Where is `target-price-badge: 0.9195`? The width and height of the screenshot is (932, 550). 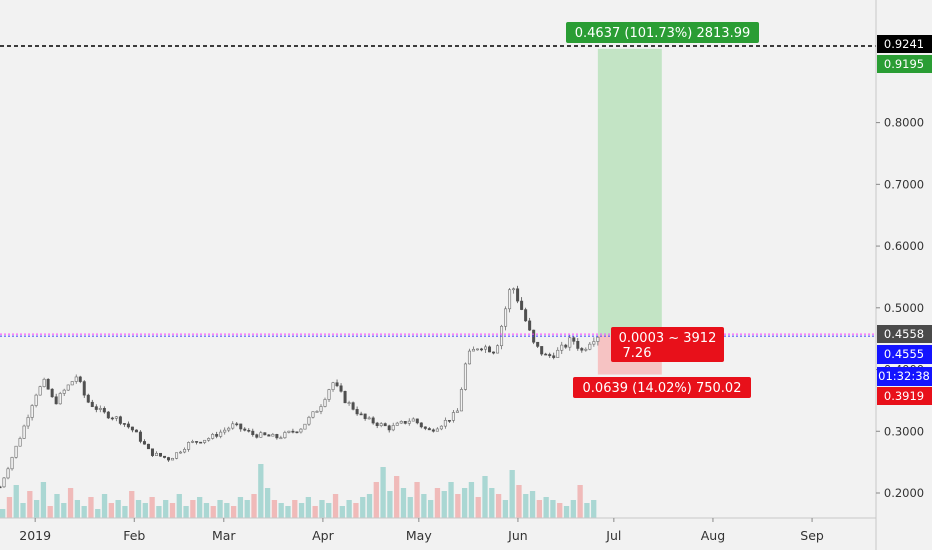 target-price-badge: 0.9195 is located at coordinates (904, 64).